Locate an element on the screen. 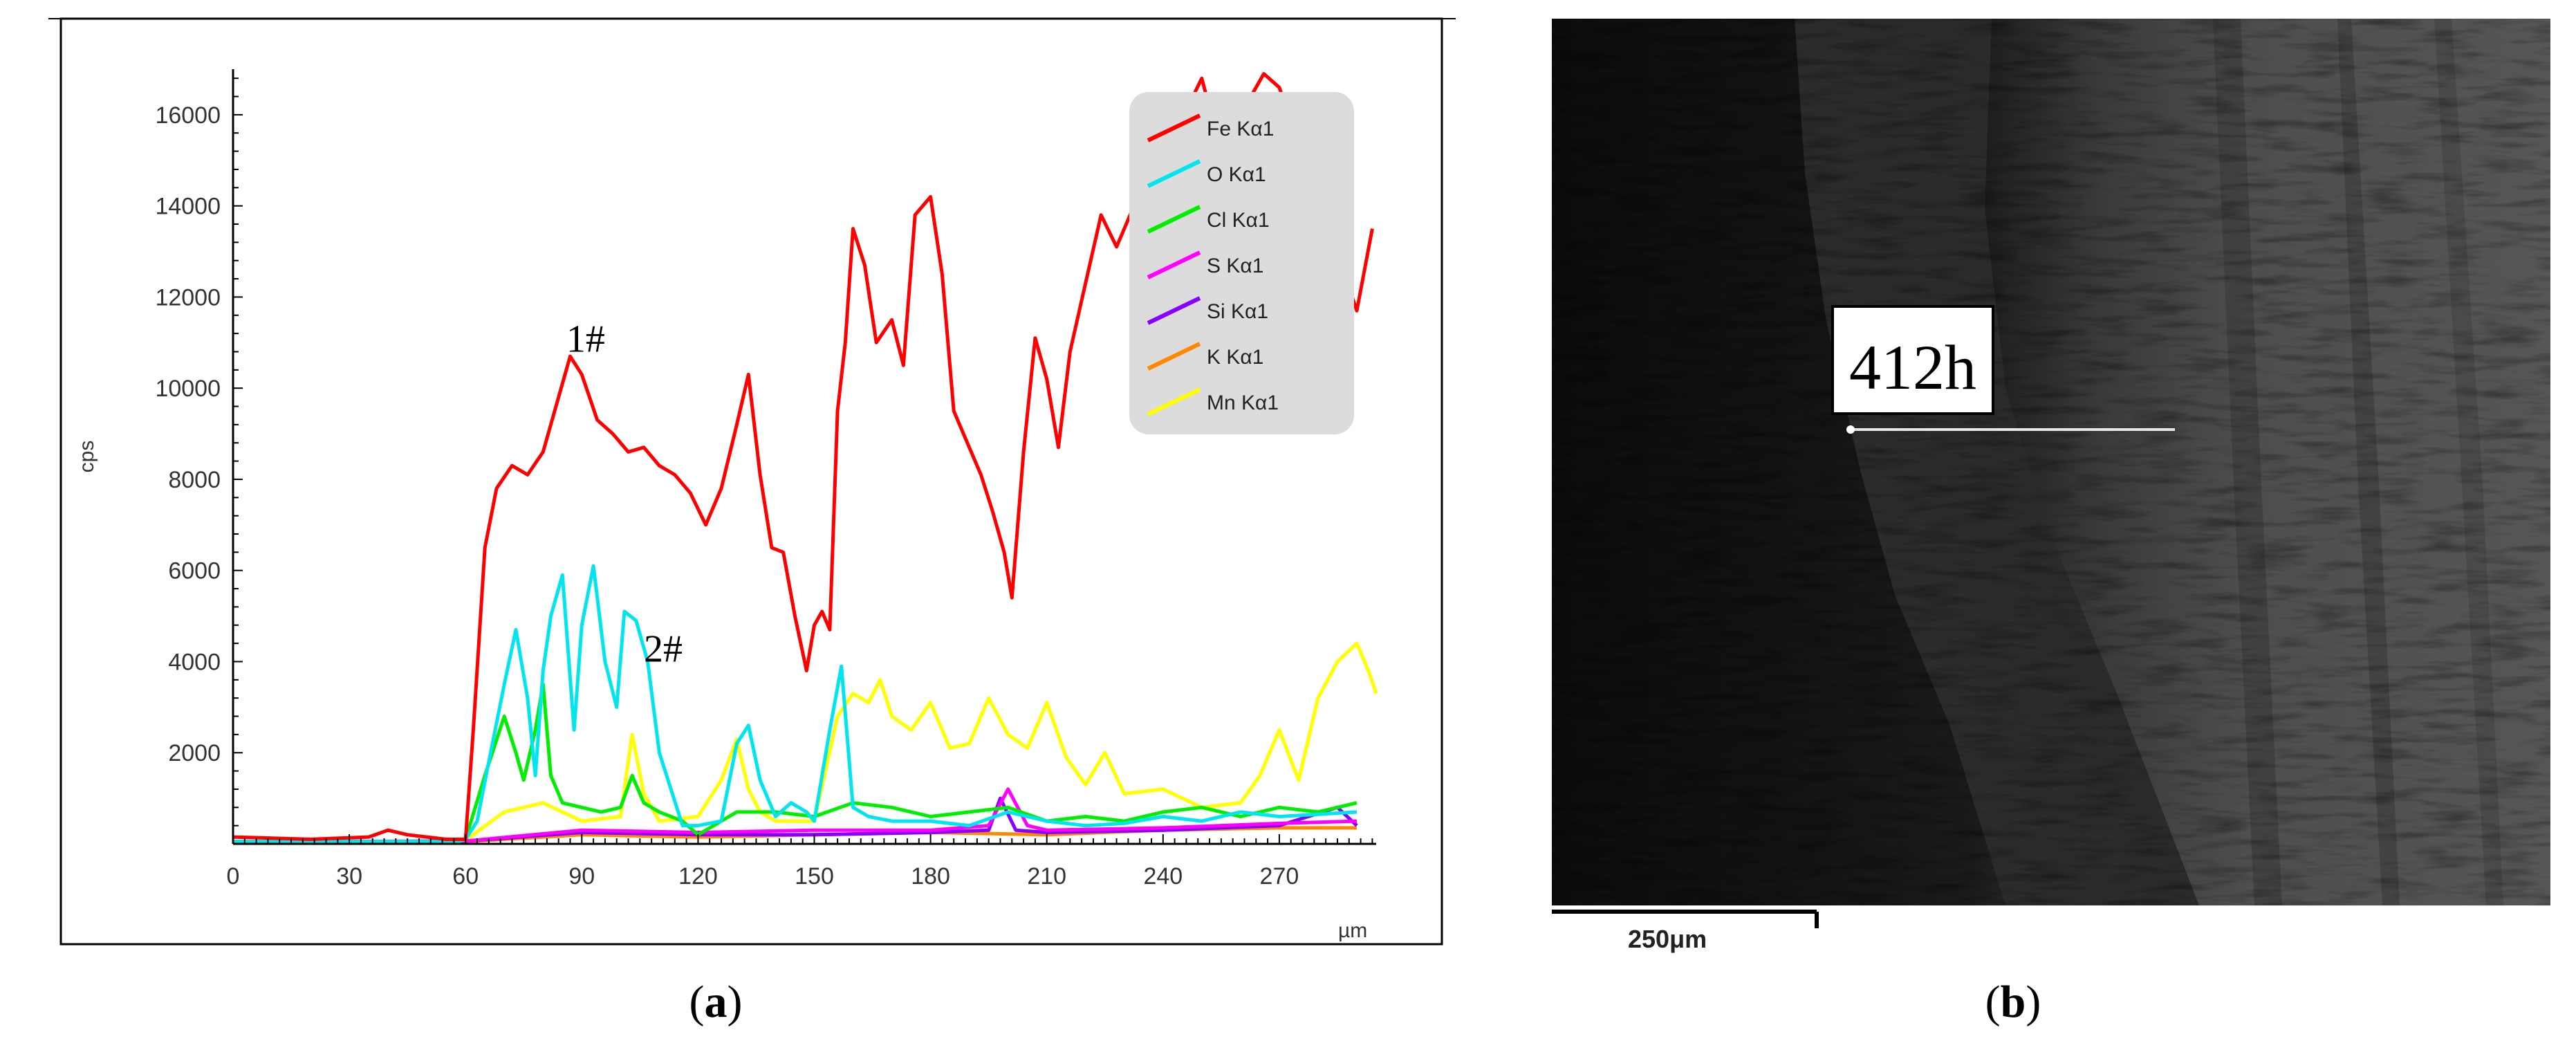 The image size is (2576, 1050). annotation-label: 2# is located at coordinates (663, 648).